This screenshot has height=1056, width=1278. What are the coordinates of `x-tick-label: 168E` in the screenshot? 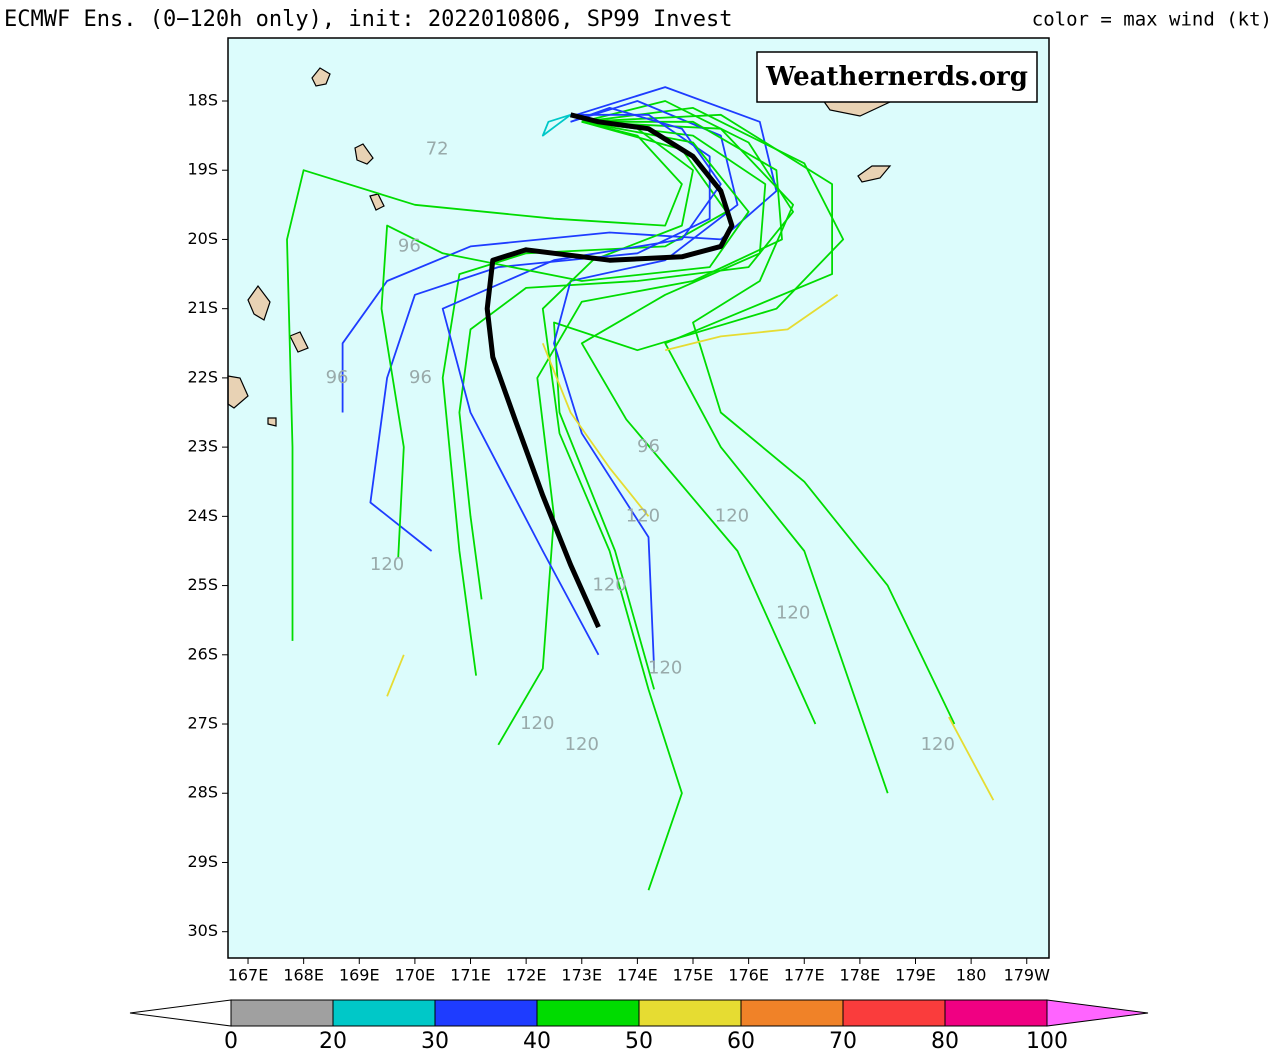 It's located at (303, 975).